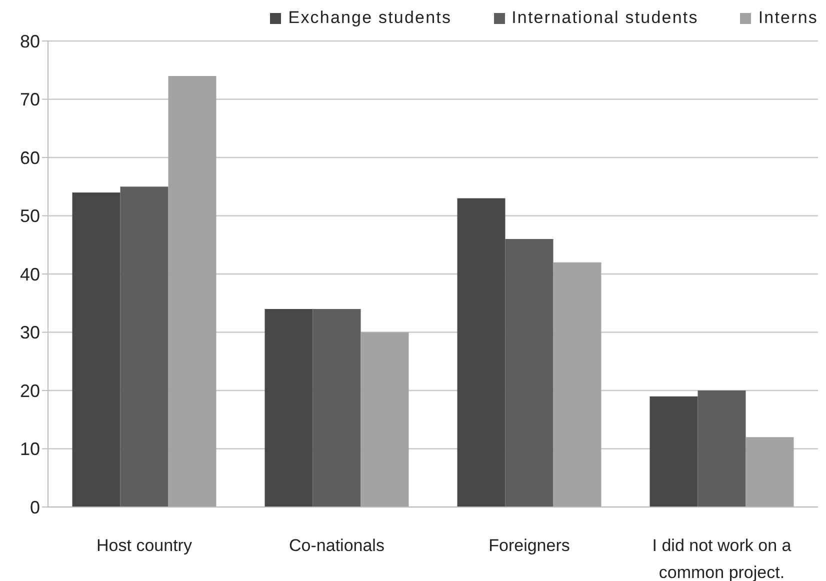 The height and width of the screenshot is (581, 826). What do you see at coordinates (30, 100) in the screenshot?
I see `y-tick-label: 70` at bounding box center [30, 100].